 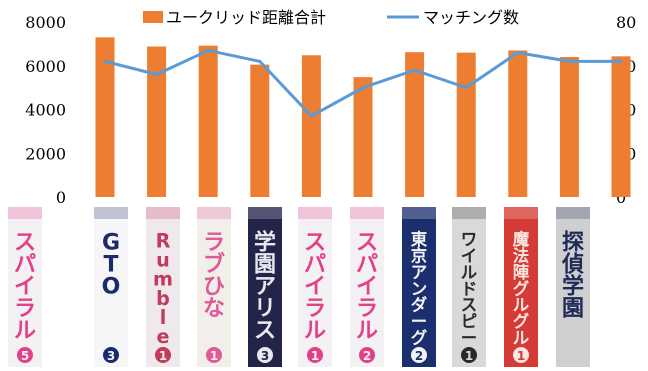 What do you see at coordinates (246, 17) in the screenshot?
I see `legend-label-bar: ユークリッド距離合計` at bounding box center [246, 17].